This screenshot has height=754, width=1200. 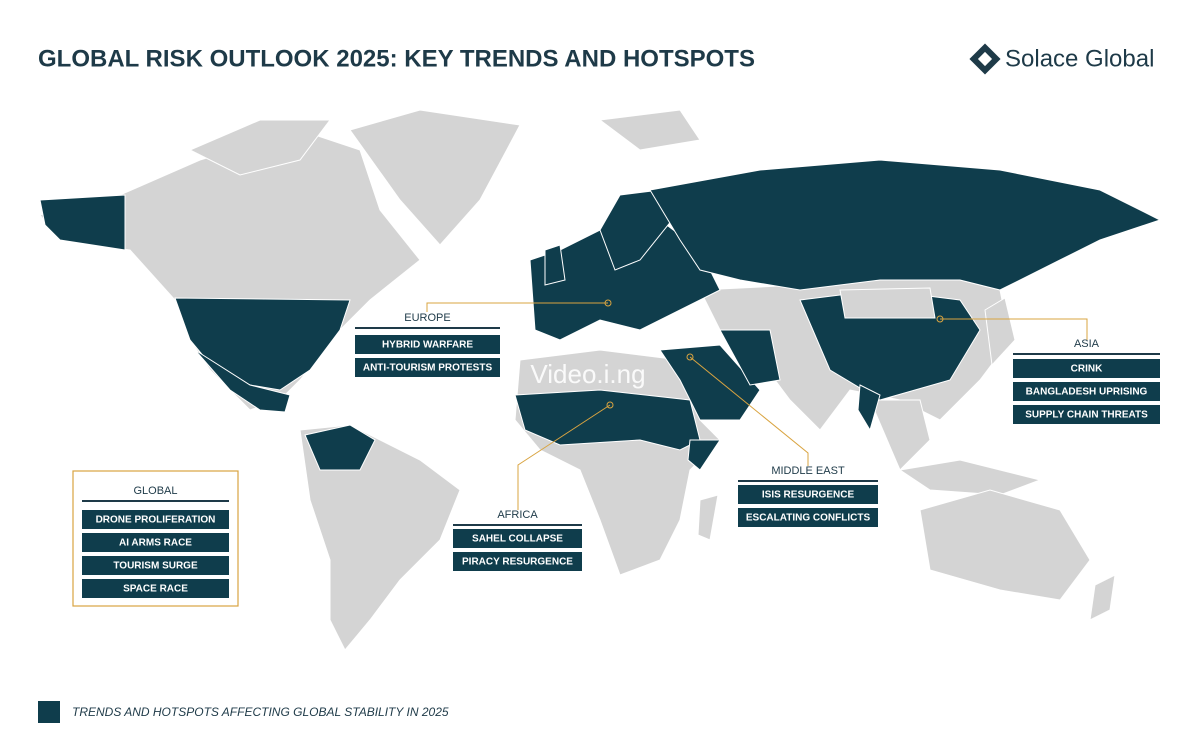 I want to click on trend-label: DRONE PROLIFERATION, so click(x=156, y=520).